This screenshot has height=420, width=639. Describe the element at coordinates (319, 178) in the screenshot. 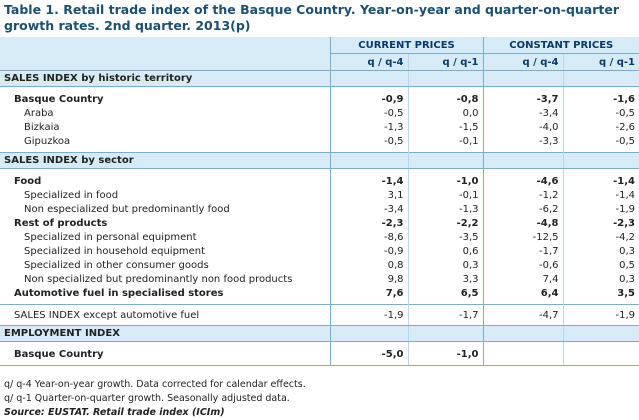

I see `data-row: Food -1,4 -1,0 -4,6 -1,4` at that location.